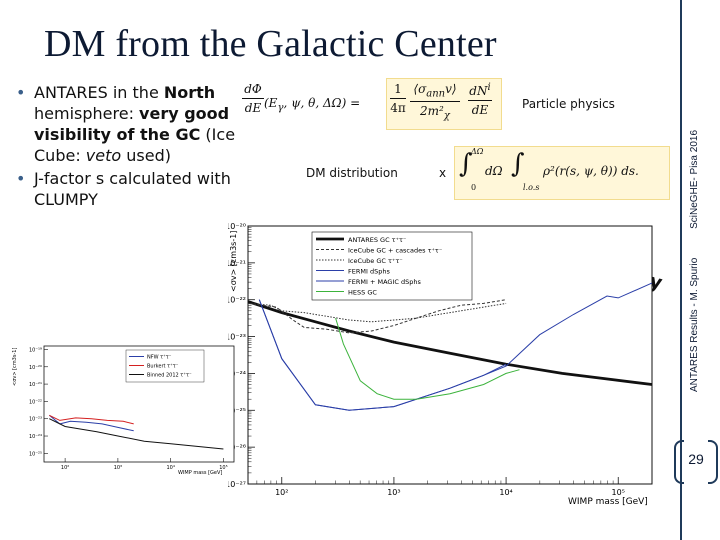 This screenshot has width=720, height=540. What do you see at coordinates (237, 373) in the screenshot?
I see `main-ytick-label: 10⁻²⁴` at bounding box center [237, 373].